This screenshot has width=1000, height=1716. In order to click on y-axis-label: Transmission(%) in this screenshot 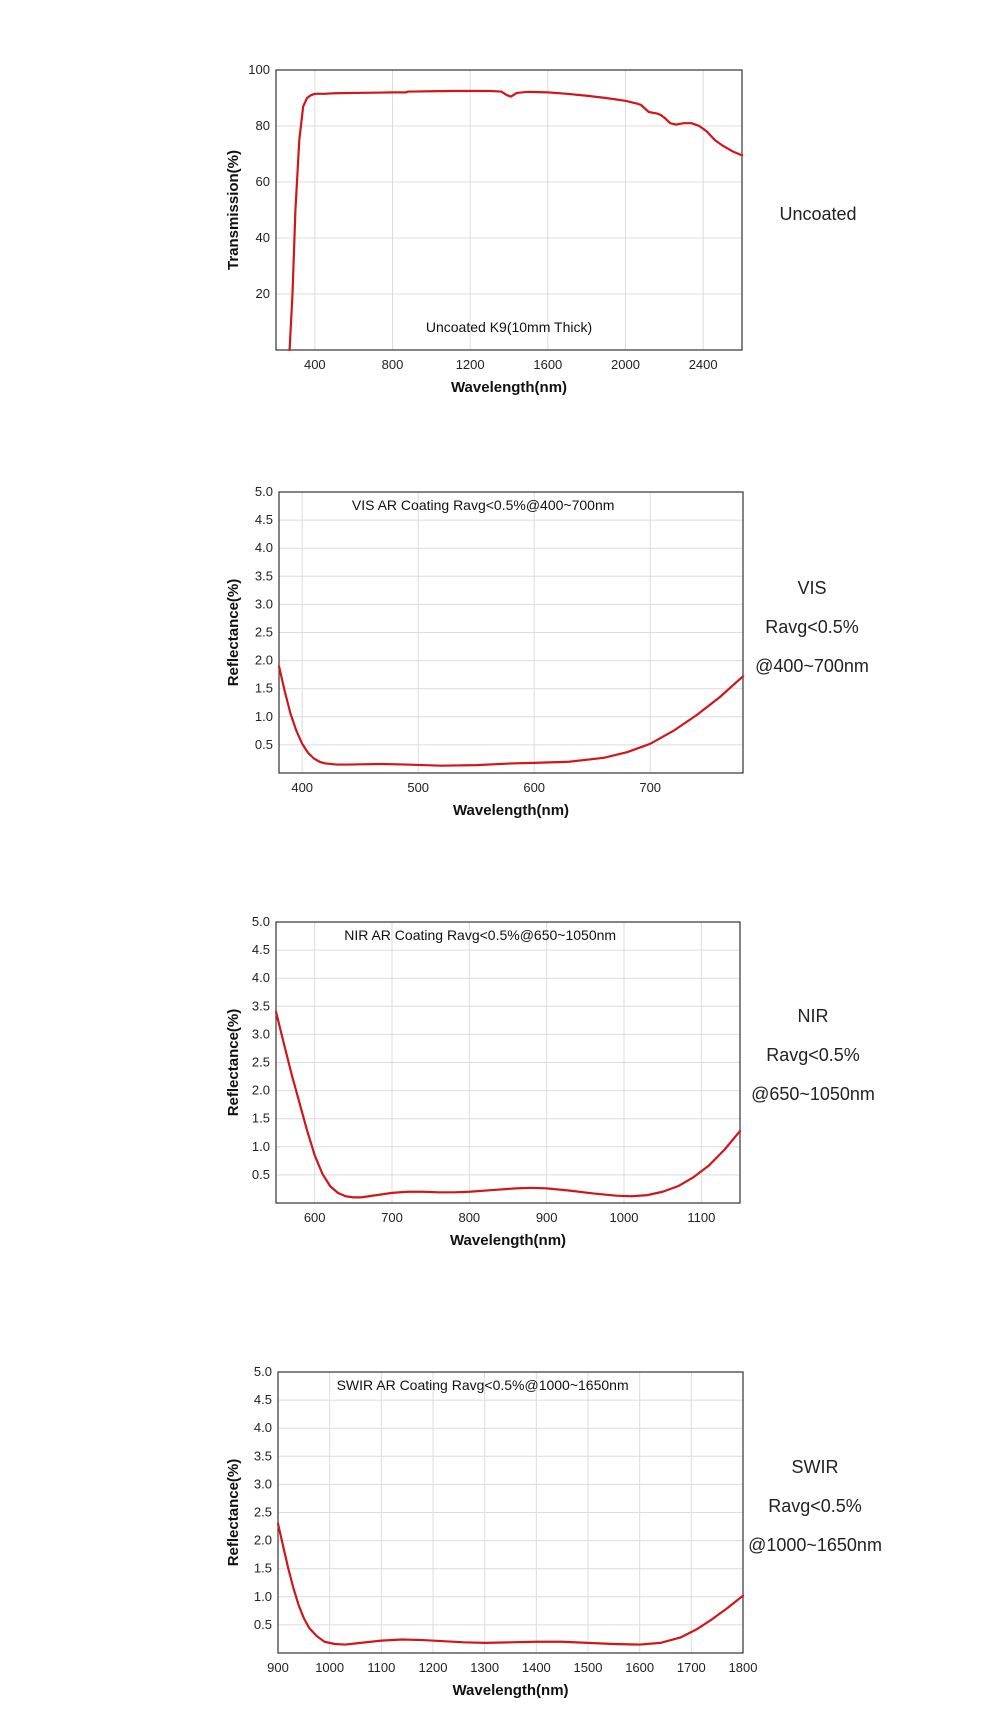, I will do `click(233, 210)`.